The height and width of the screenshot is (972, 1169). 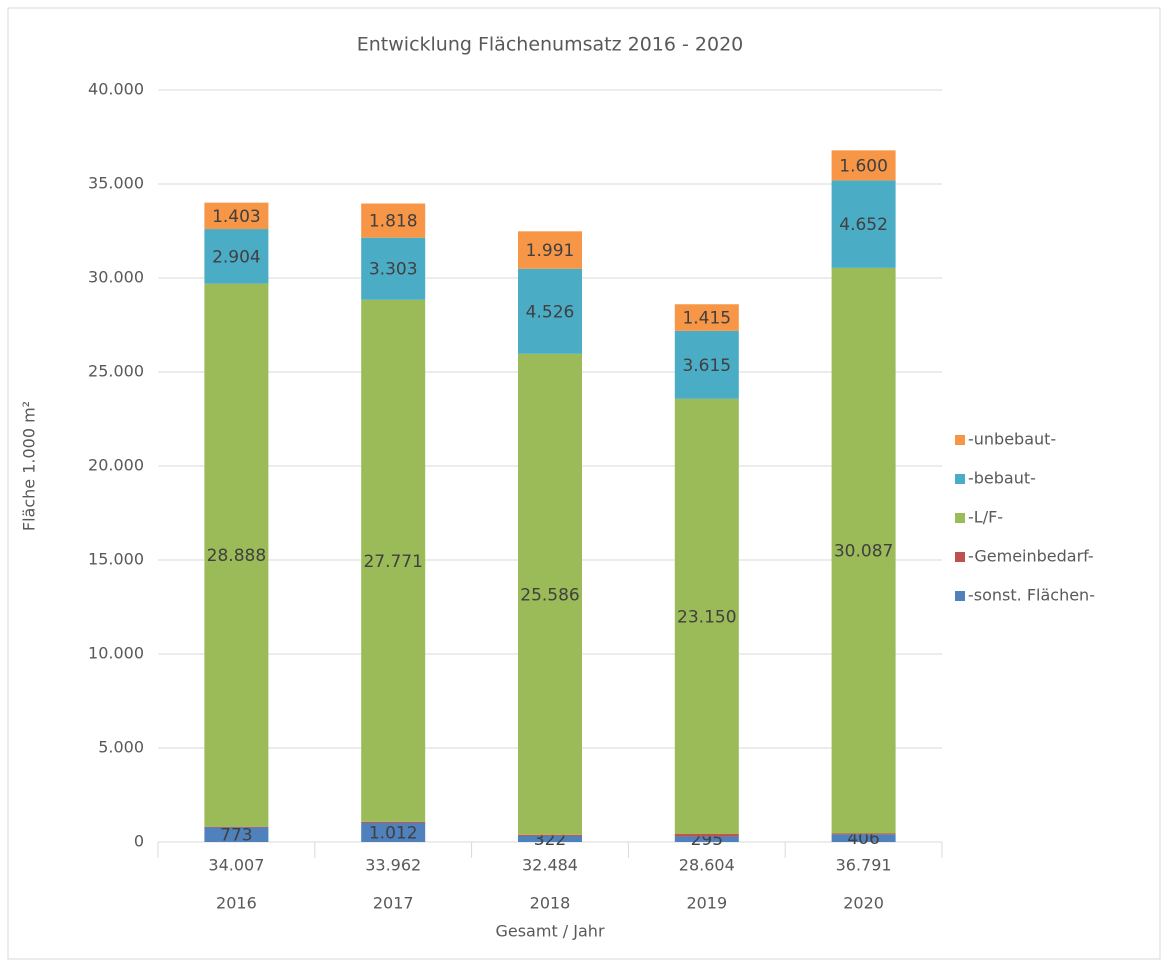 I want to click on x-tick-label: 2017, so click(x=393, y=903).